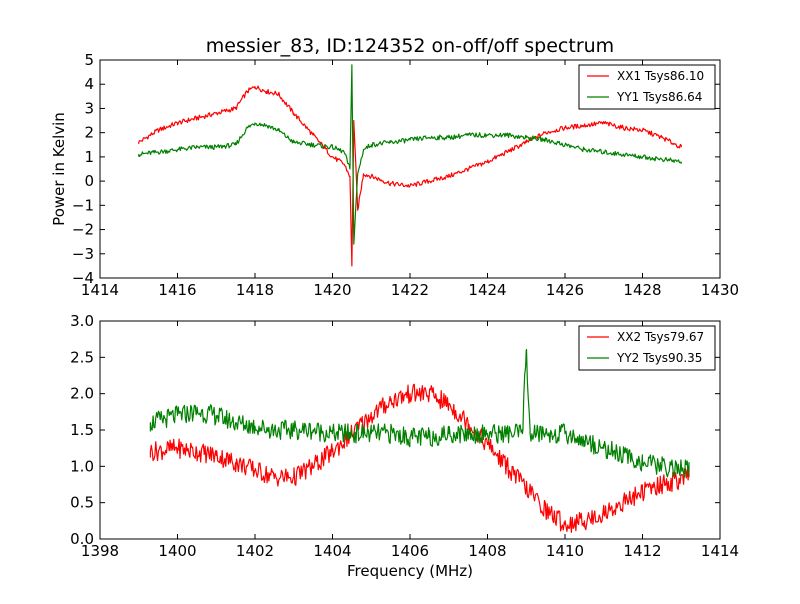 This screenshot has width=800, height=604. What do you see at coordinates (565, 290) in the screenshot?
I see `x-tick-label: 1426` at bounding box center [565, 290].